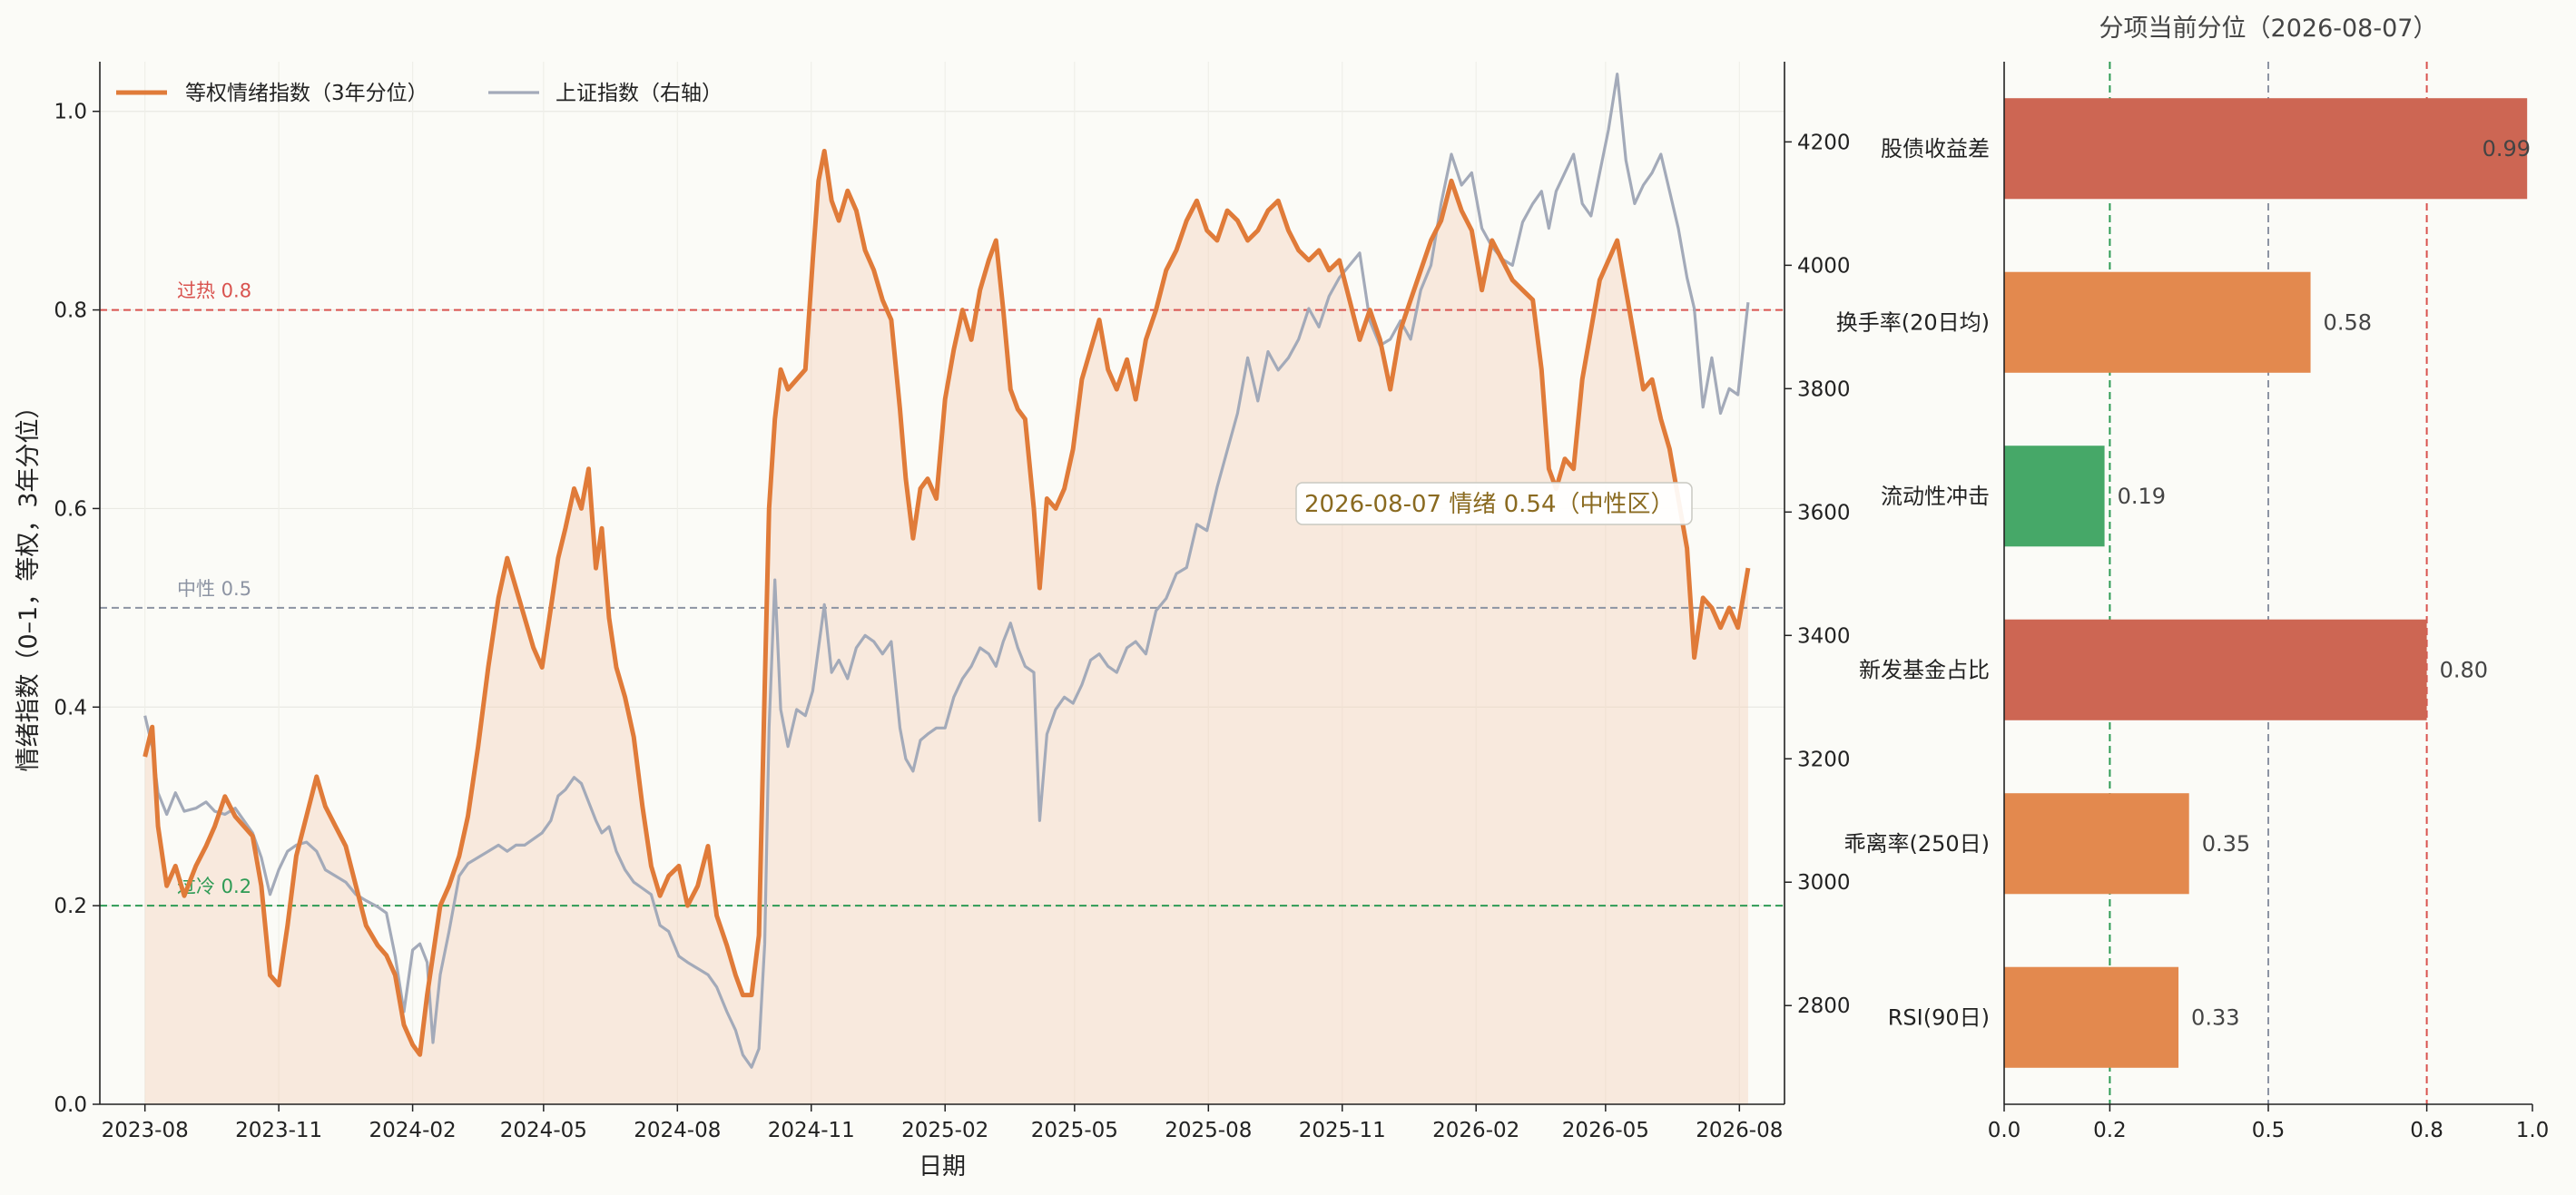 The height and width of the screenshot is (1195, 2576). Describe the element at coordinates (1342, 1130) in the screenshot. I see `x-tick-label: 2025-11` at that location.